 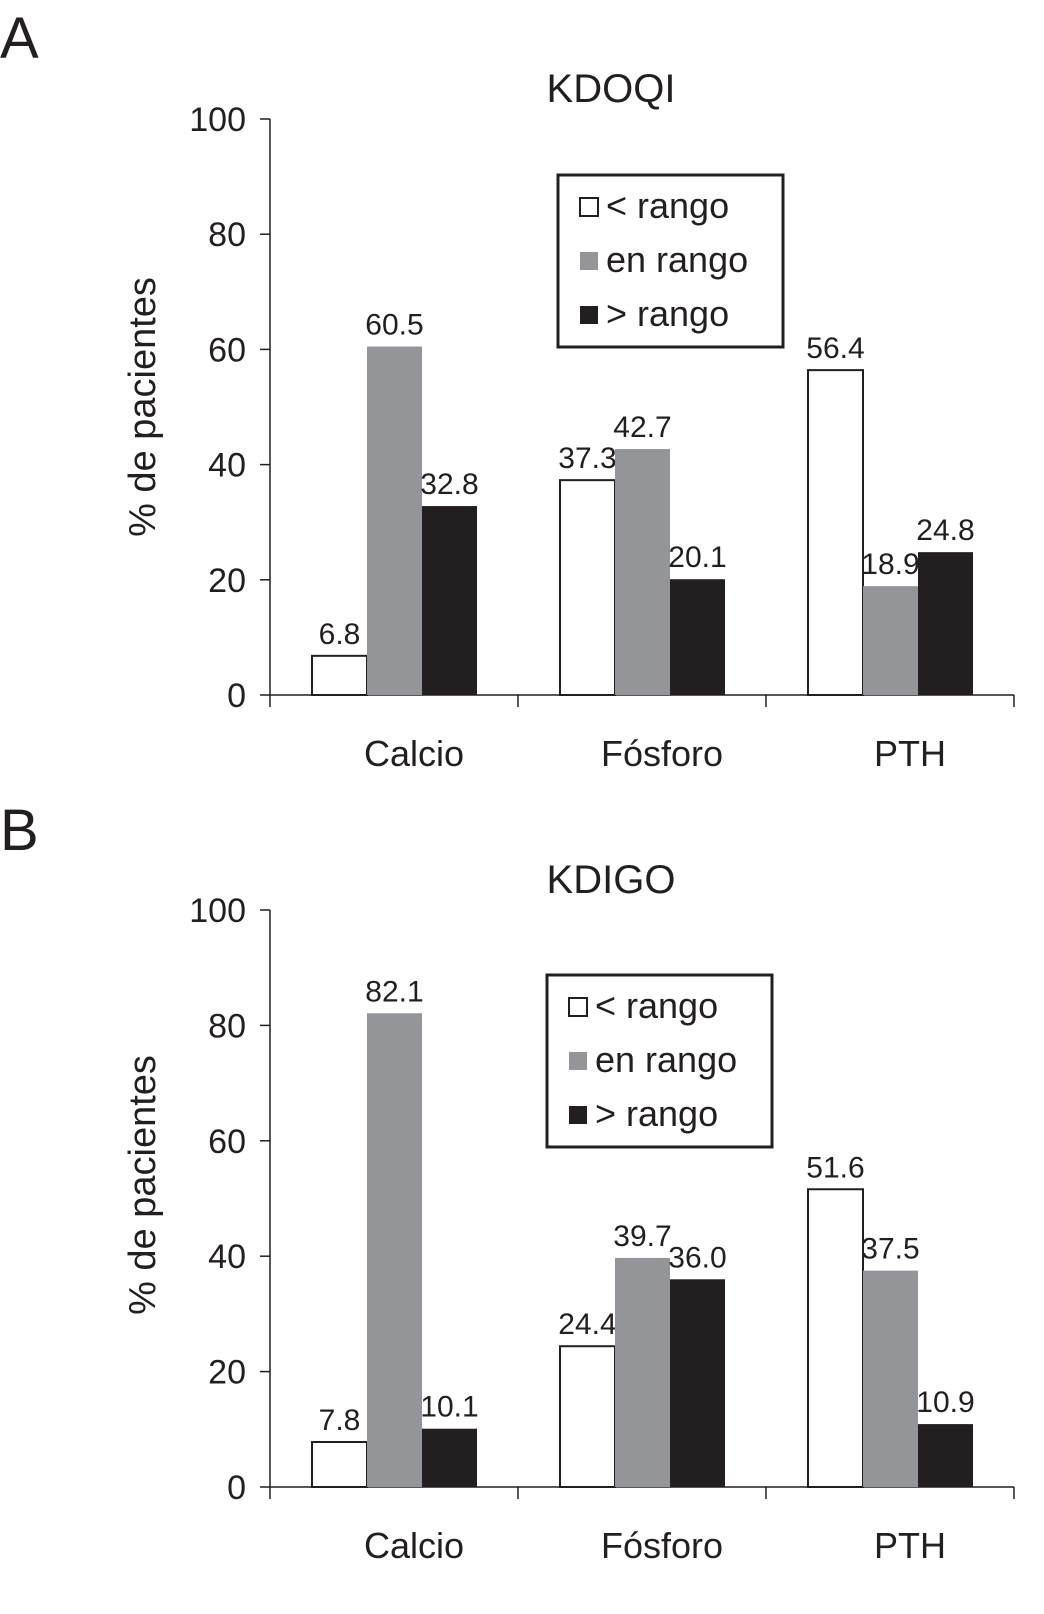 I want to click on chart-title: KDOQI, so click(x=611, y=89).